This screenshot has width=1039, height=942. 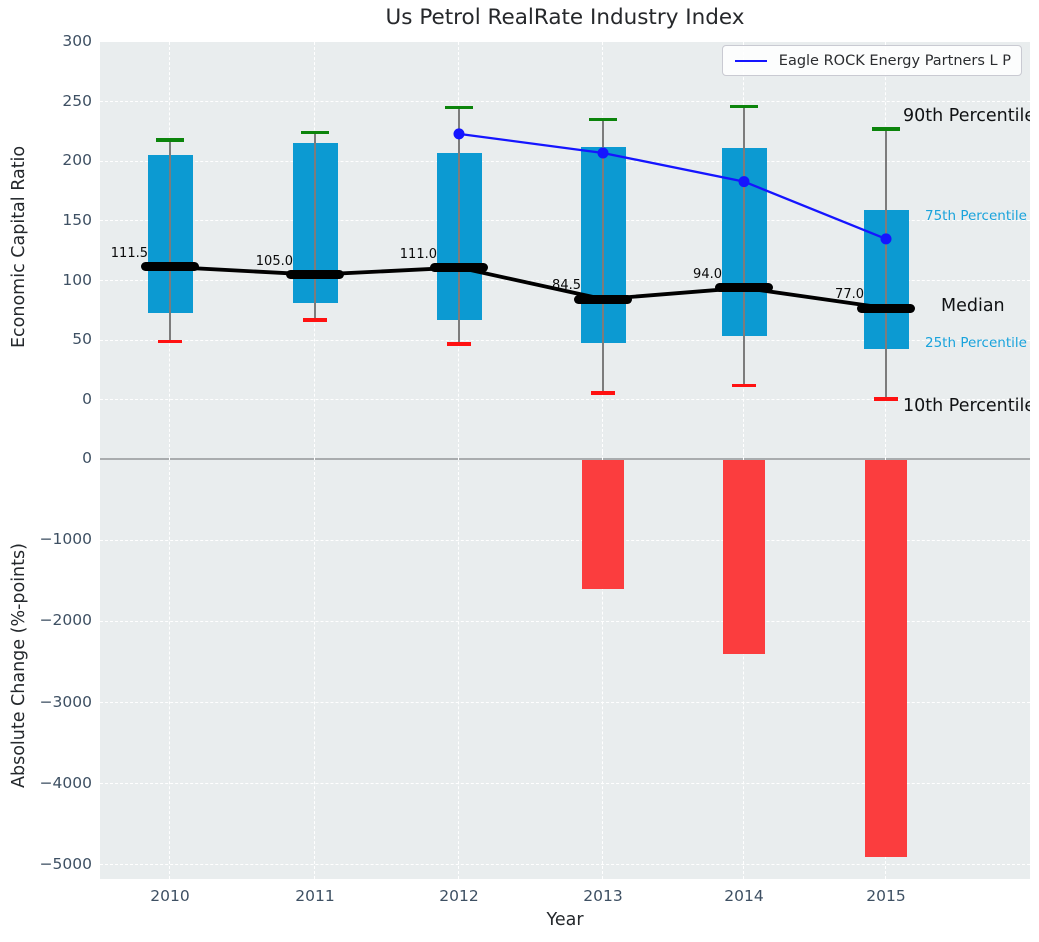 I want to click on x-tick-label: 2012, so click(x=459, y=896).